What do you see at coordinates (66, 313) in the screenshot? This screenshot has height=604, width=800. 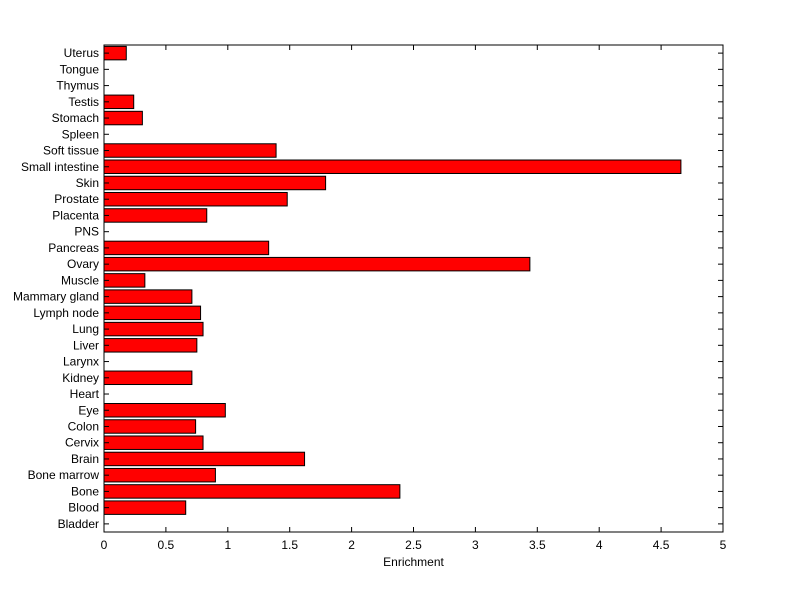 I see `y-tick-label-lymph-node: Lymph node` at bounding box center [66, 313].